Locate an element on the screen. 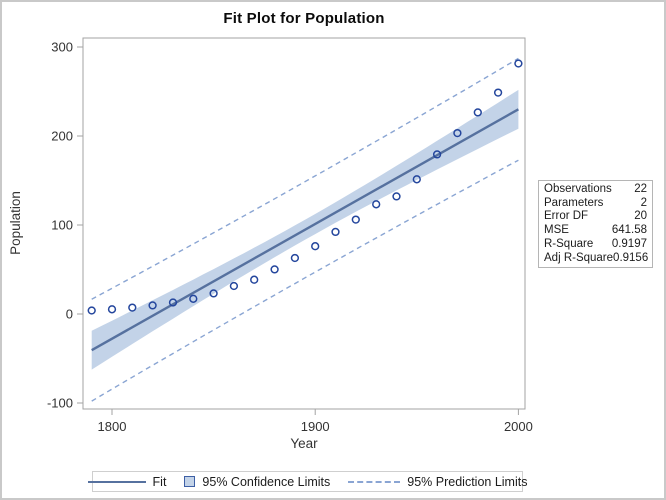 This screenshot has height=500, width=666. chart-title: Fit Plot for Population is located at coordinates (304, 18).